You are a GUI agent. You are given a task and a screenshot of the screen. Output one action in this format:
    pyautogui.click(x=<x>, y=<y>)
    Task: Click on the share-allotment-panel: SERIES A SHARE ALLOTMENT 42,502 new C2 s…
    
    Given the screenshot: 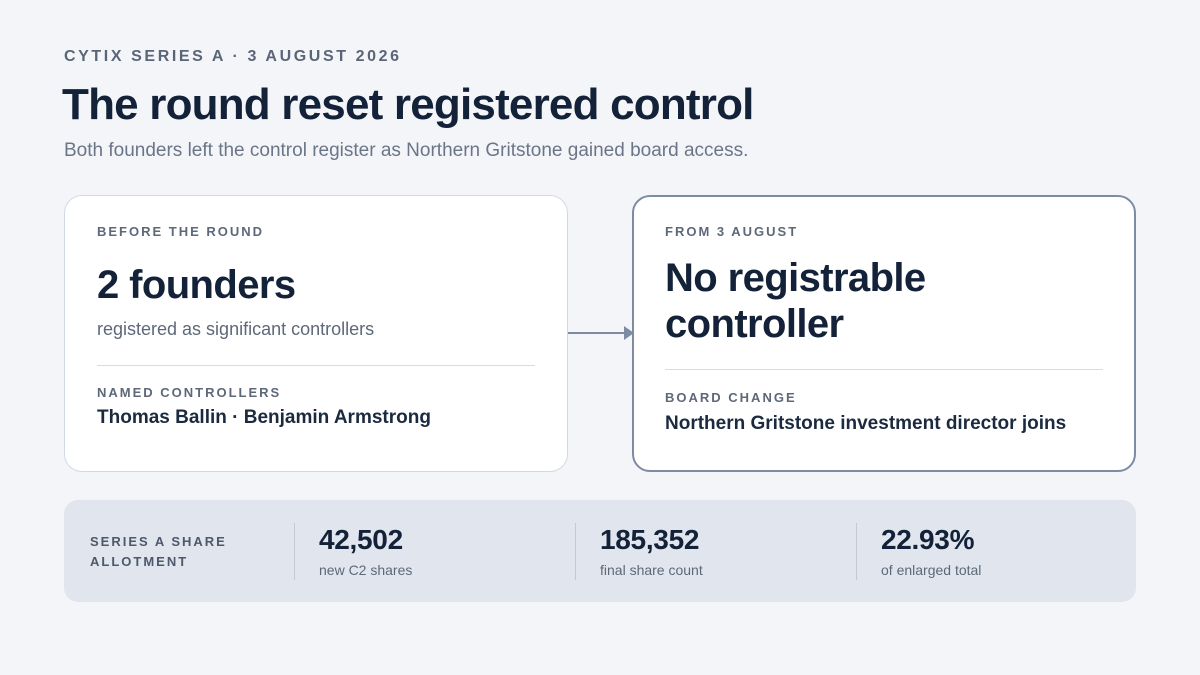 What is the action you would take?
    pyautogui.click(x=600, y=551)
    